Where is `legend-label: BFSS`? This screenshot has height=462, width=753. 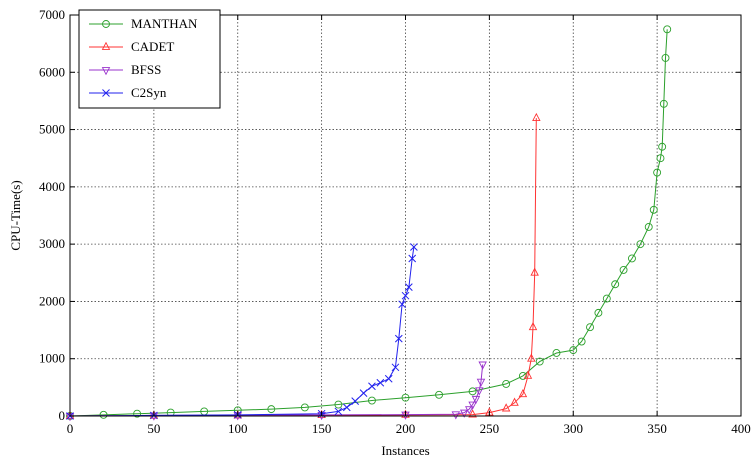
legend-label: BFSS is located at coordinates (146, 69).